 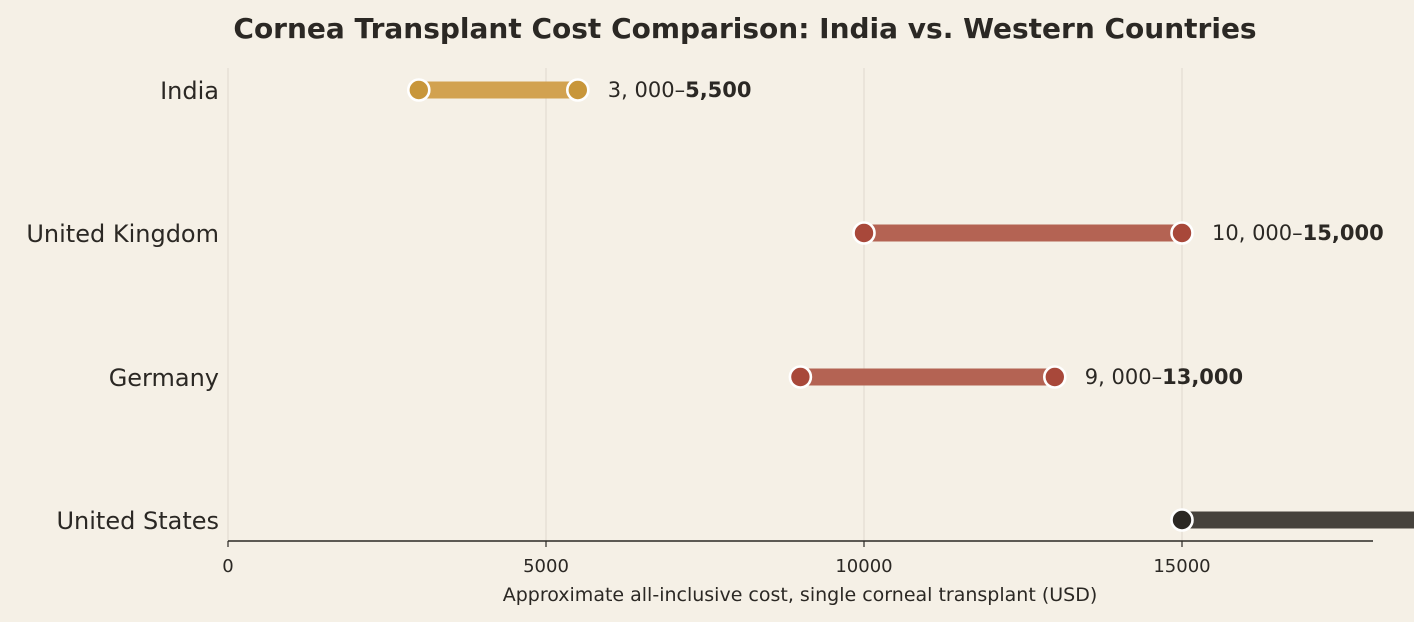 What do you see at coordinates (227, 566) in the screenshot?
I see `x-tick-label: 0` at bounding box center [227, 566].